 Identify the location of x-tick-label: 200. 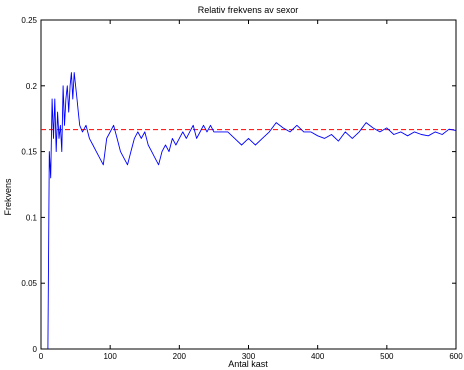
(180, 356).